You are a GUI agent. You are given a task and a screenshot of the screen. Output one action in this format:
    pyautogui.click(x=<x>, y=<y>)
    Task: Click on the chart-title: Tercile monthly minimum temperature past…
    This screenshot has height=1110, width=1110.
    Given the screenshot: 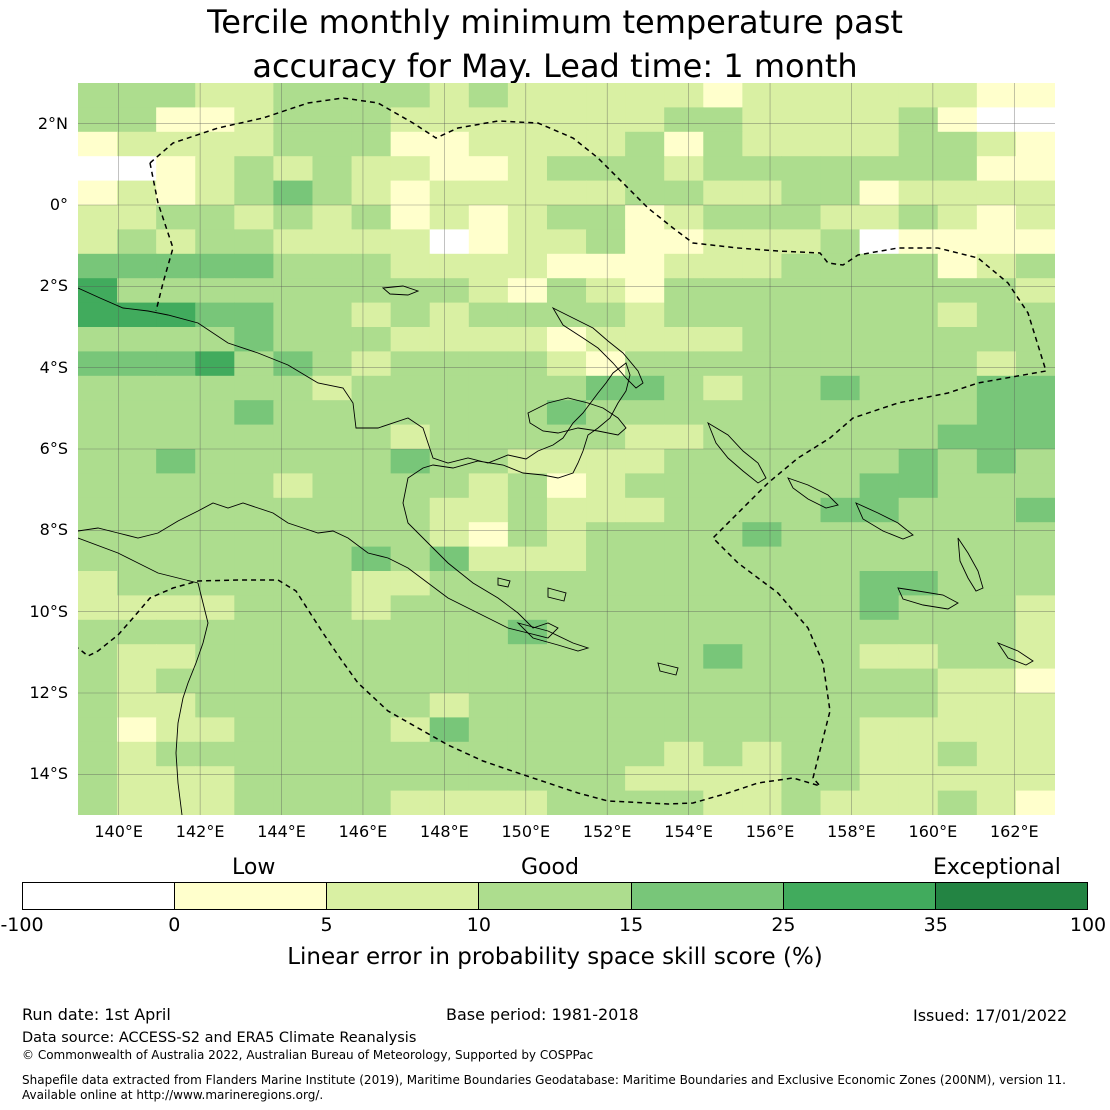 What is the action you would take?
    pyautogui.click(x=555, y=44)
    